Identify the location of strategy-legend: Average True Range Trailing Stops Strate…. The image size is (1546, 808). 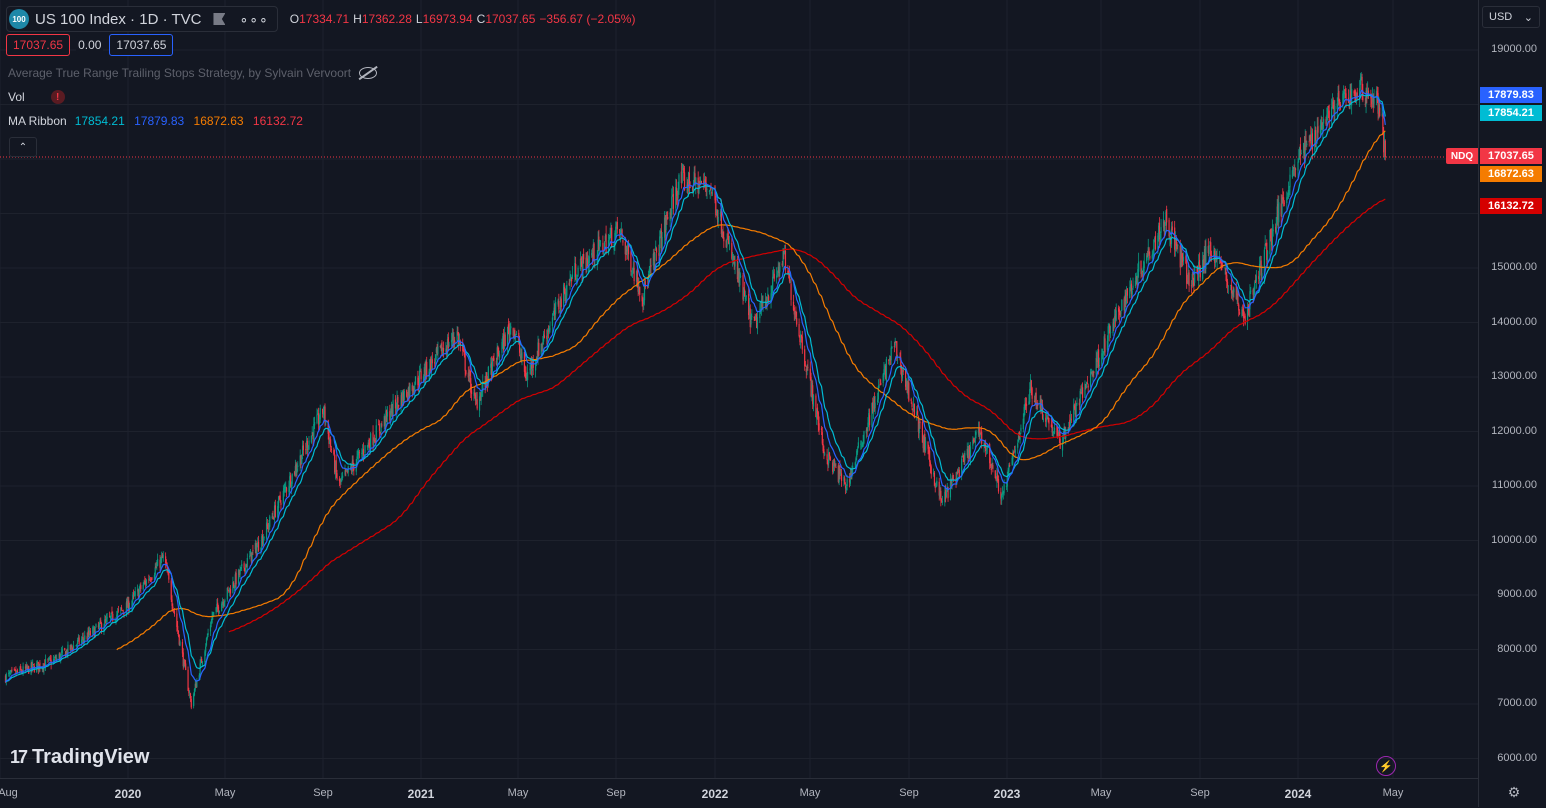
(193, 73).